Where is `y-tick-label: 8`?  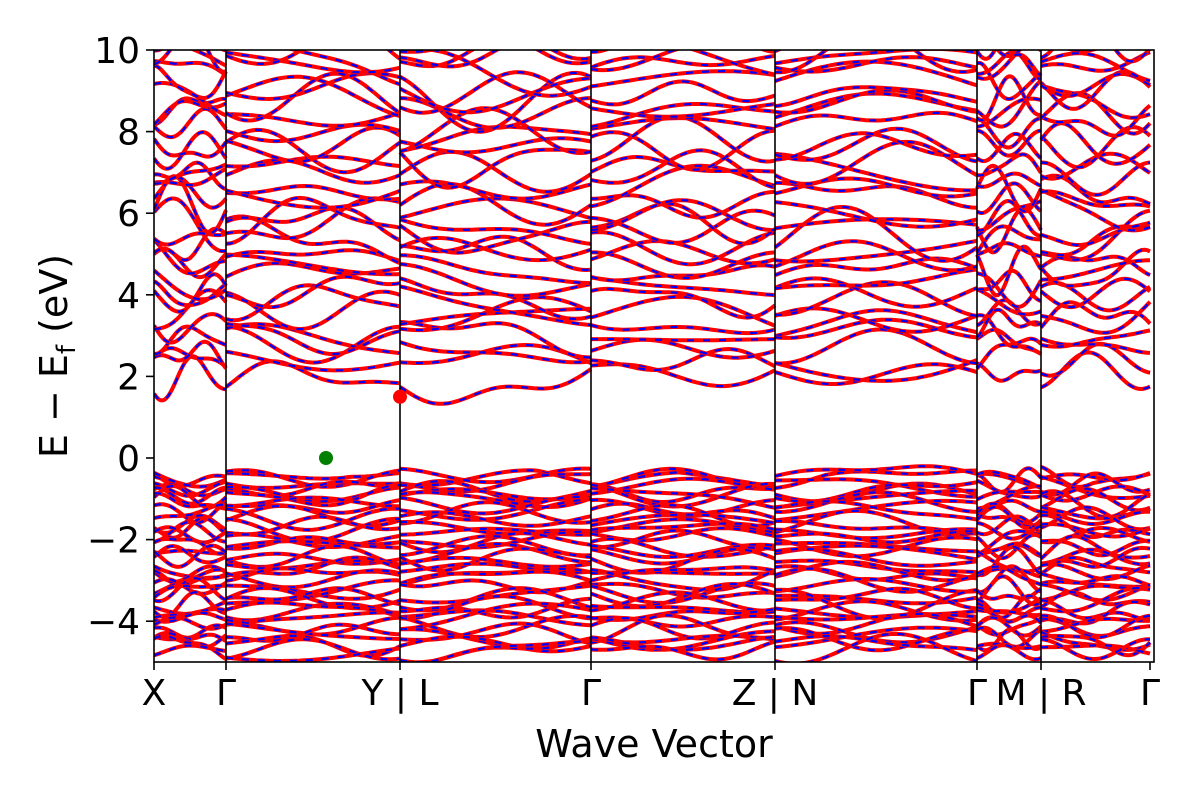 y-tick-label: 8 is located at coordinates (128, 133).